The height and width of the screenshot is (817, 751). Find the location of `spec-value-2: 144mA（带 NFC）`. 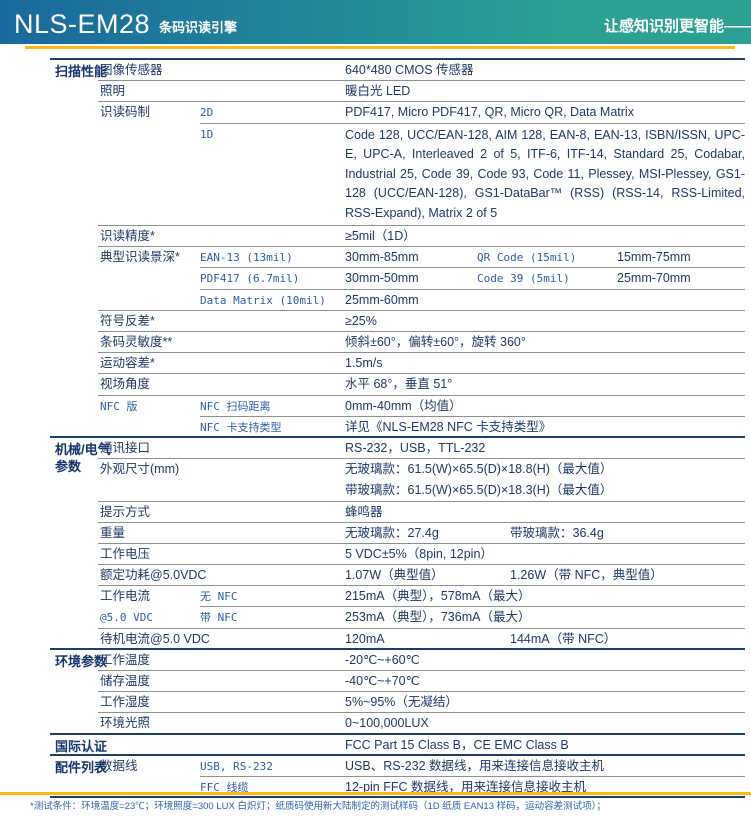

spec-value-2: 144mA（带 NFC） is located at coordinates (563, 638).